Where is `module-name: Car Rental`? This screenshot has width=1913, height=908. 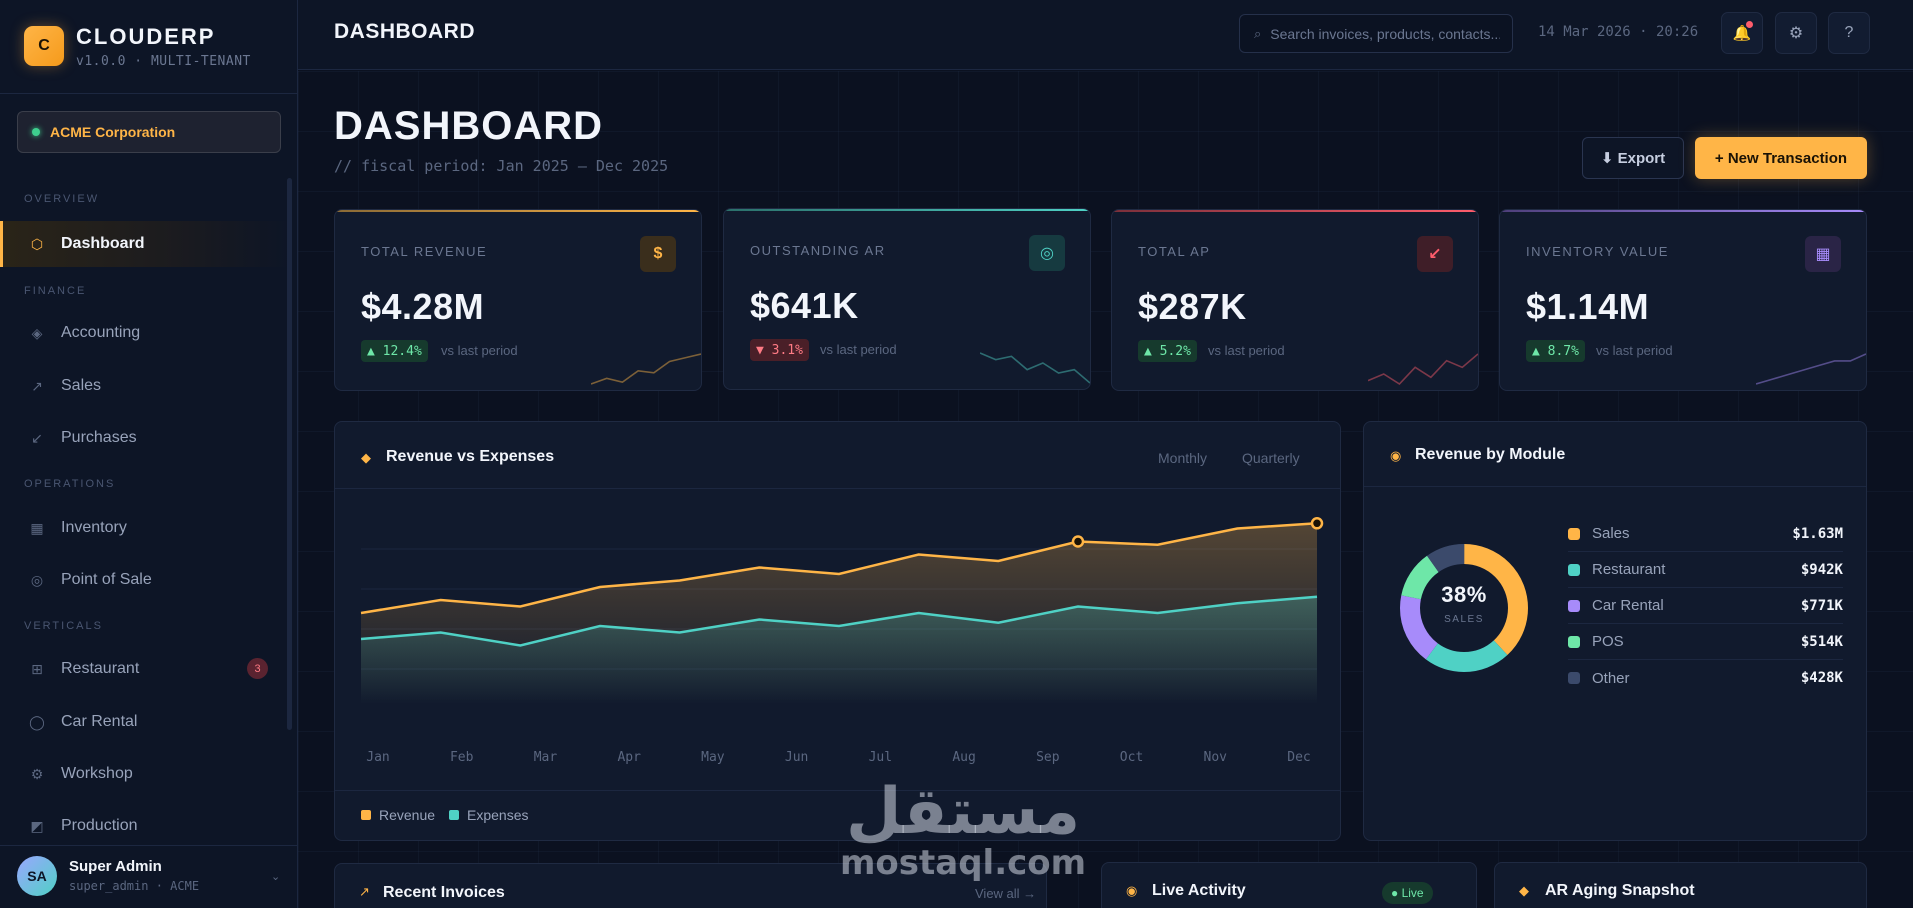
module-name: Car Rental is located at coordinates (1628, 605).